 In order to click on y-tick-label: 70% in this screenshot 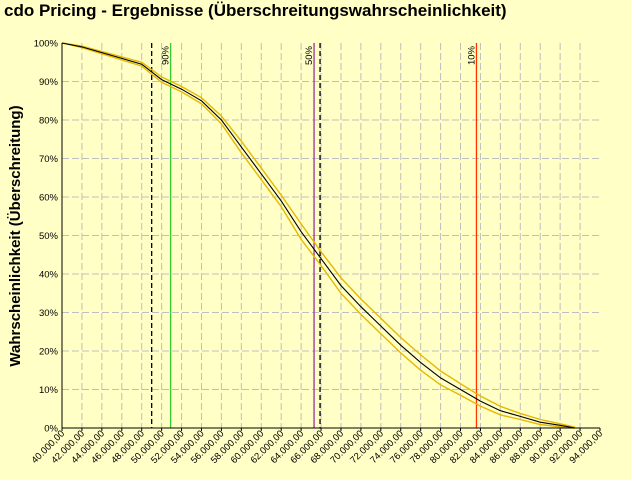, I will do `click(49, 159)`.